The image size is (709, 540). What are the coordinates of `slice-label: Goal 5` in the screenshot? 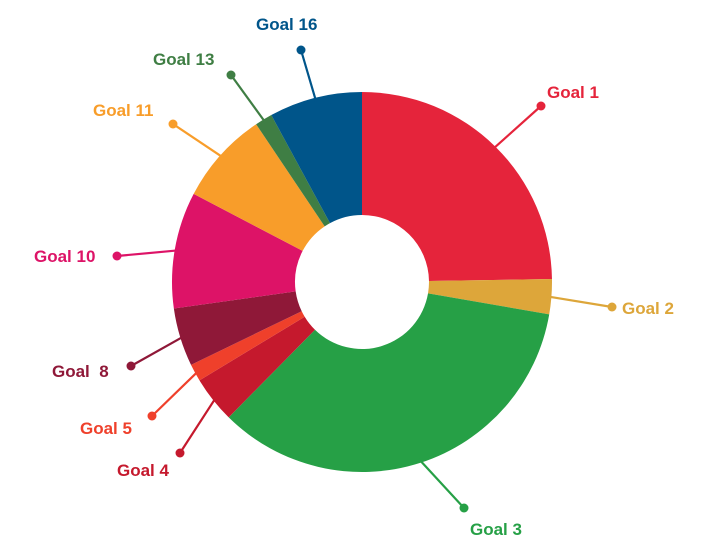 It's located at (106, 428).